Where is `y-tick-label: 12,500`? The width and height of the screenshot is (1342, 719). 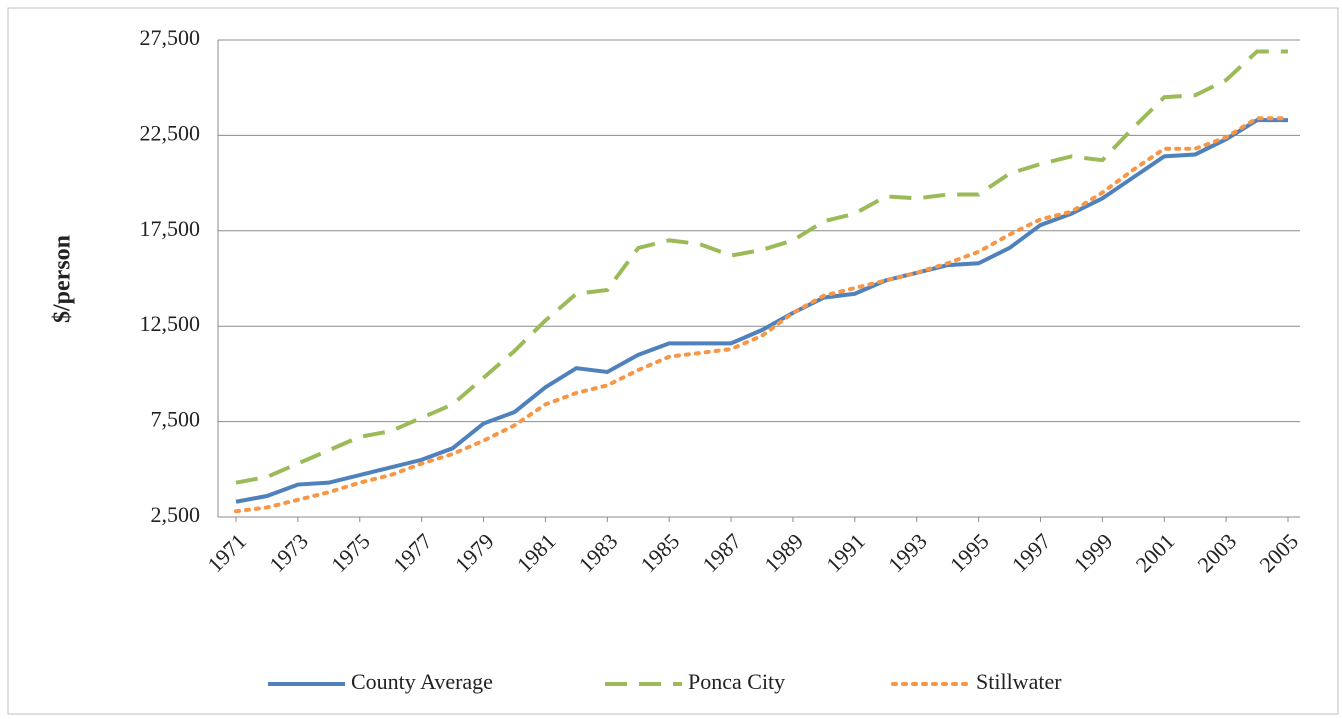
y-tick-label: 12,500 is located at coordinates (170, 323).